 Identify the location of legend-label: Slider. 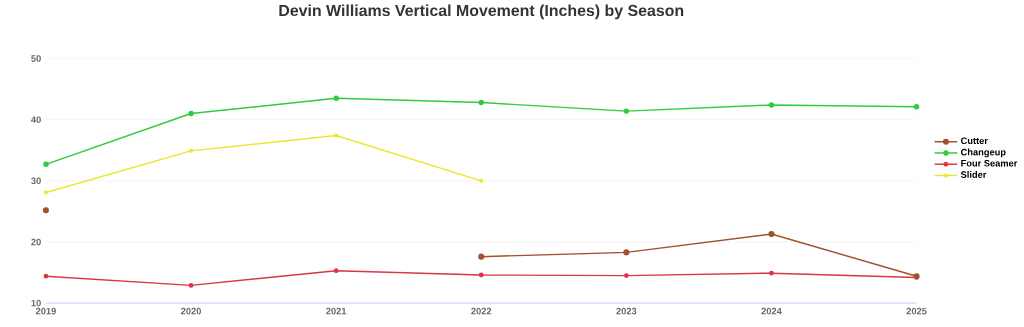
(973, 174).